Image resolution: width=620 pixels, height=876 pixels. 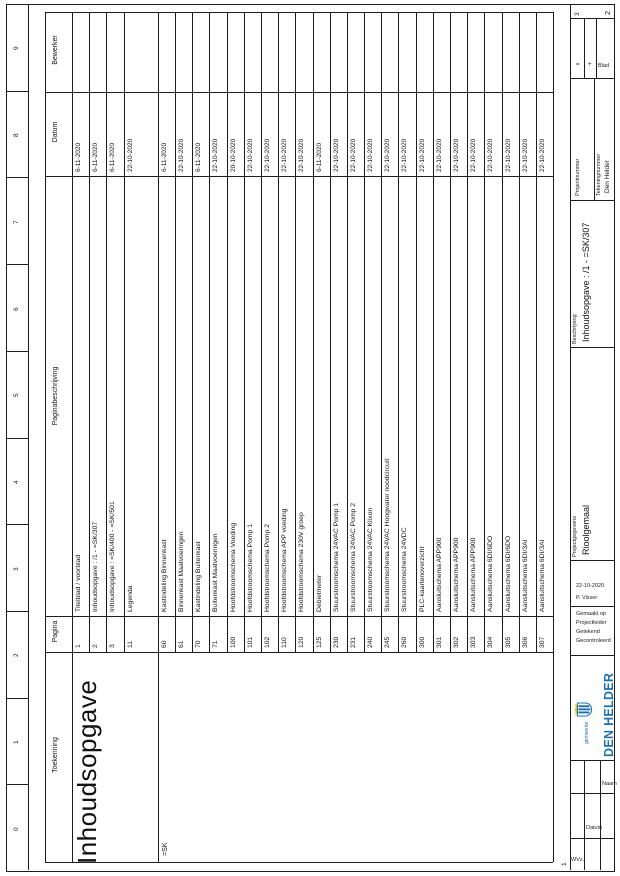 What do you see at coordinates (370, 642) in the screenshot?
I see `pagina-cell: 240` at bounding box center [370, 642].